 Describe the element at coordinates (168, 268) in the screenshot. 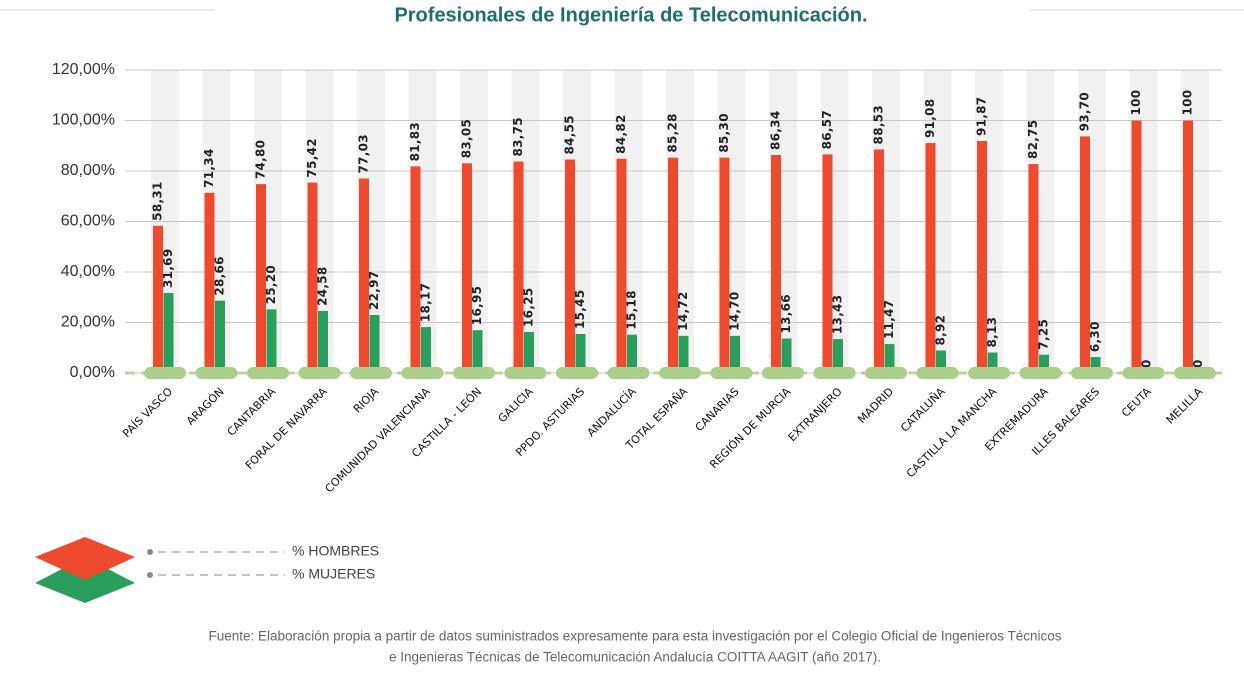

I see `data-label: 31,69` at that location.